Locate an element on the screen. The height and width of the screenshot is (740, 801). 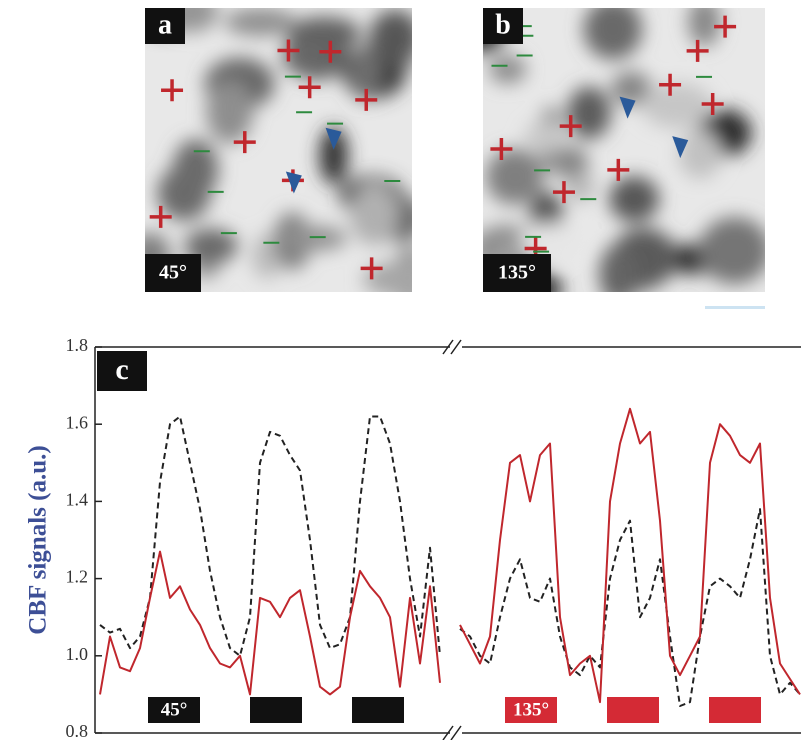
stimulus-label: 45° is located at coordinates (174, 709).